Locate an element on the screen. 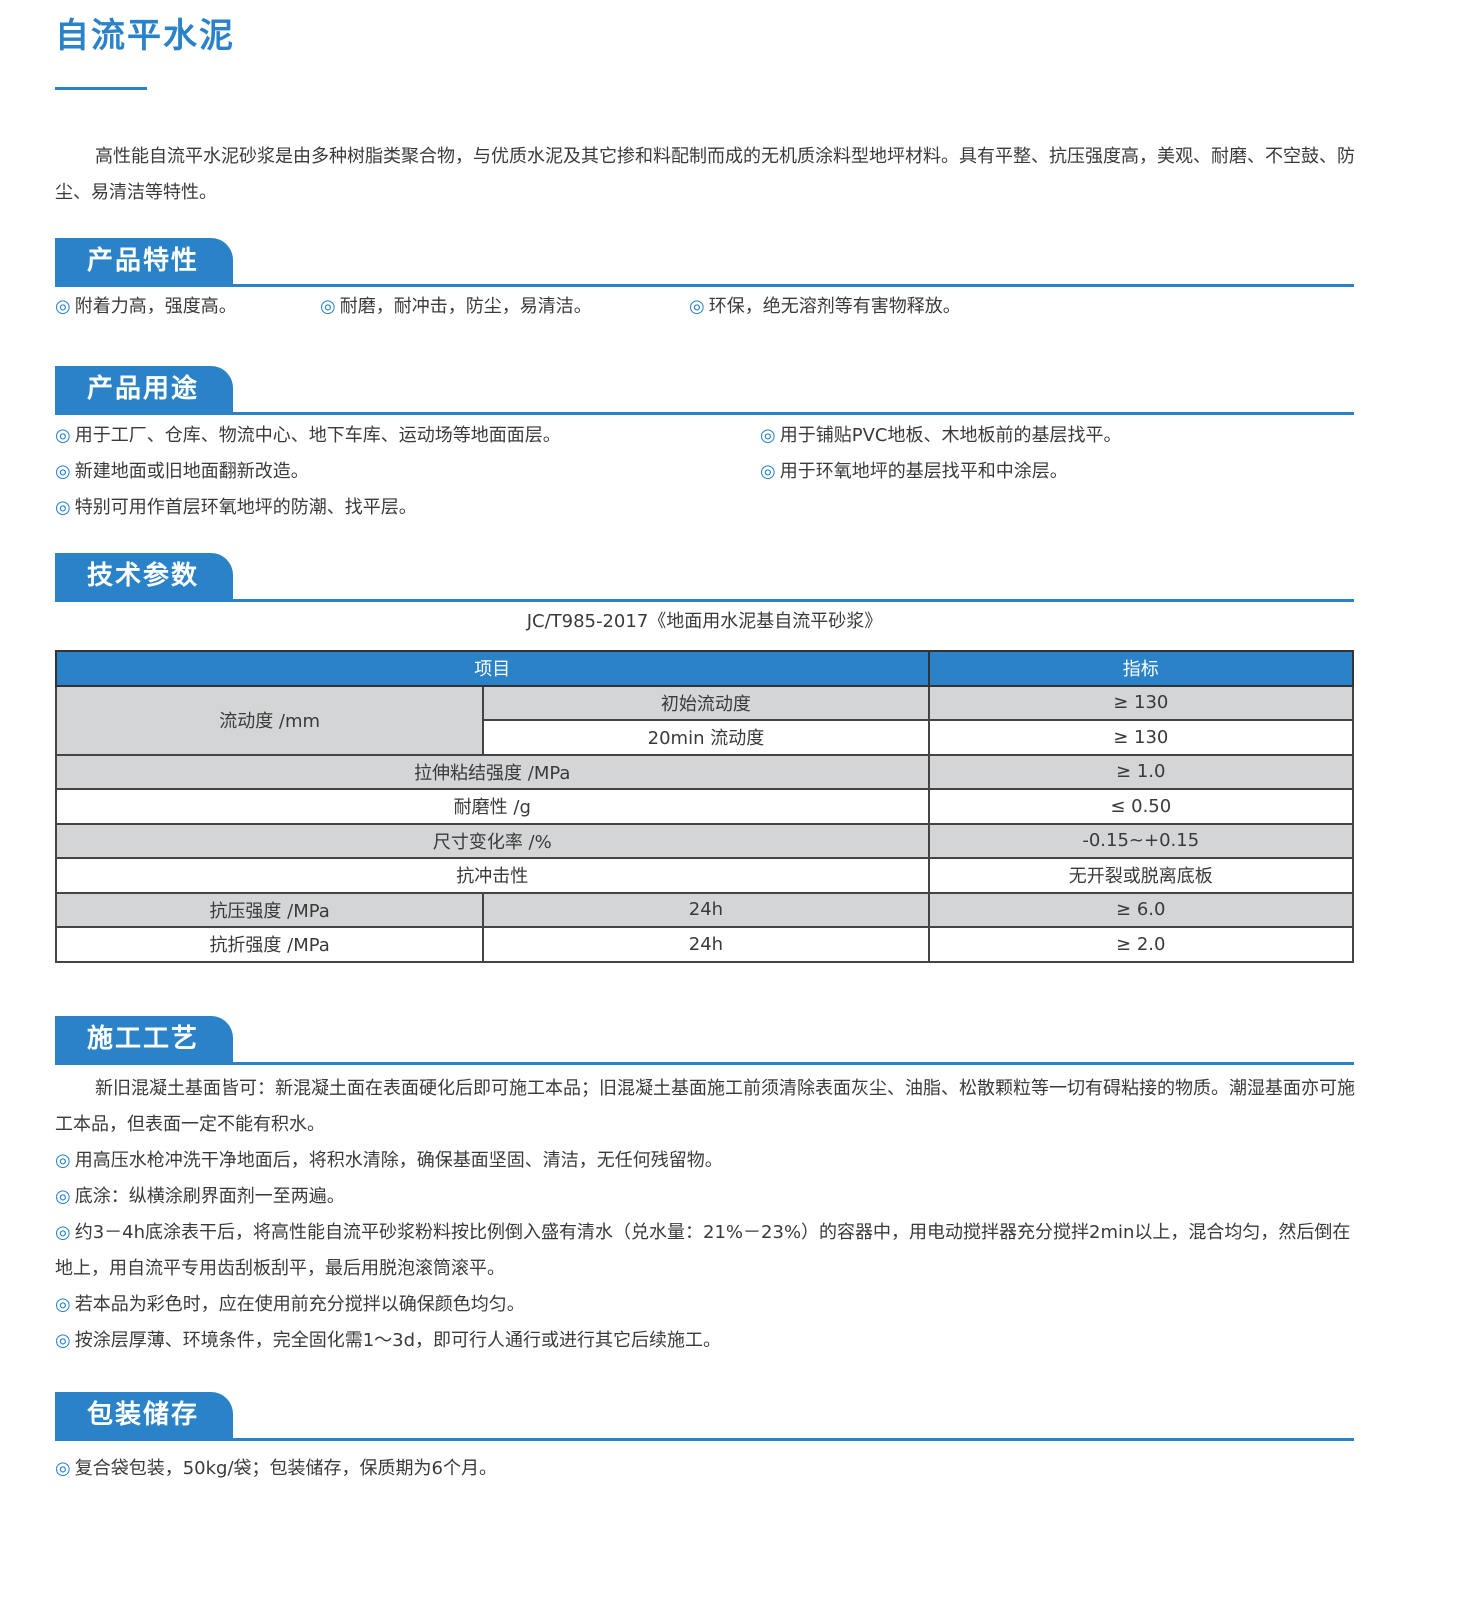  table-row: 20min 流动度 ≥ 130 is located at coordinates (705, 737).